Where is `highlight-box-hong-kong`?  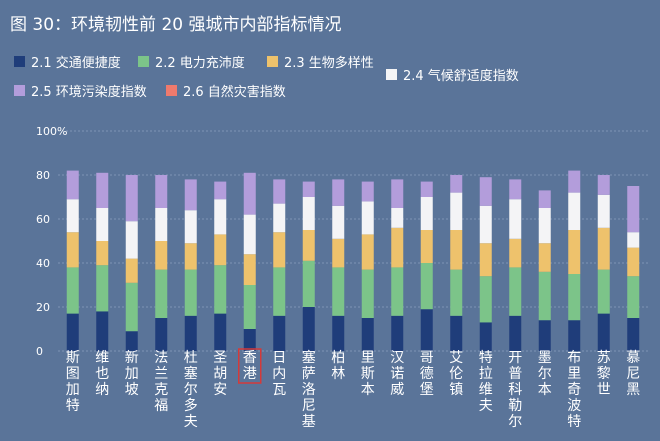 highlight-box-hong-kong is located at coordinates (250, 366).